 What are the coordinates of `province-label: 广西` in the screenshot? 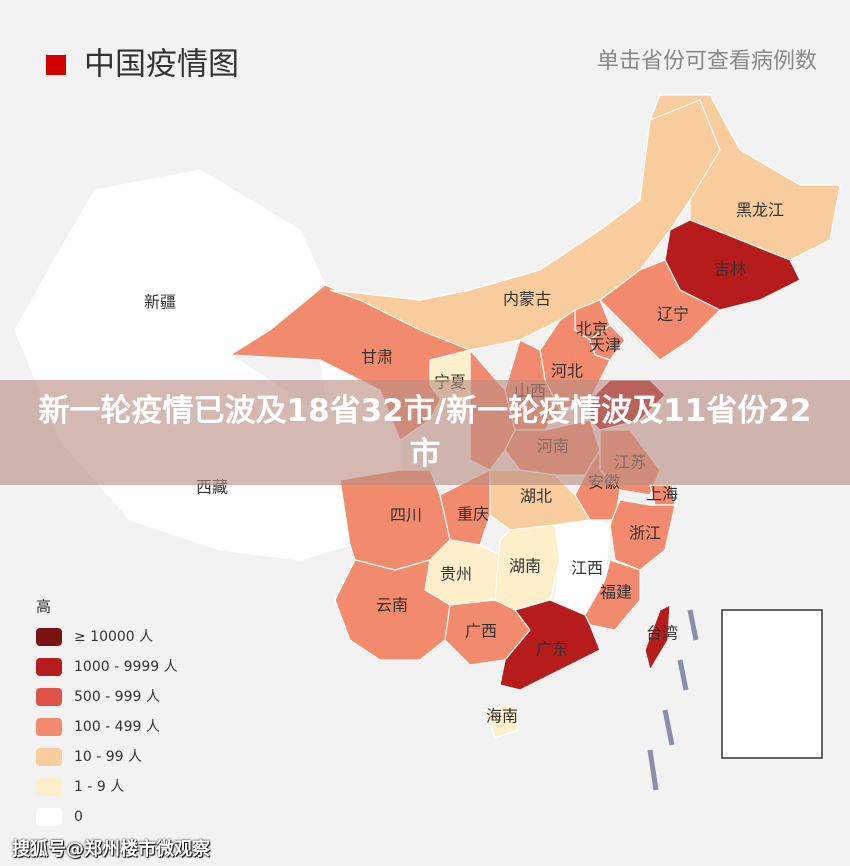 It's located at (481, 631).